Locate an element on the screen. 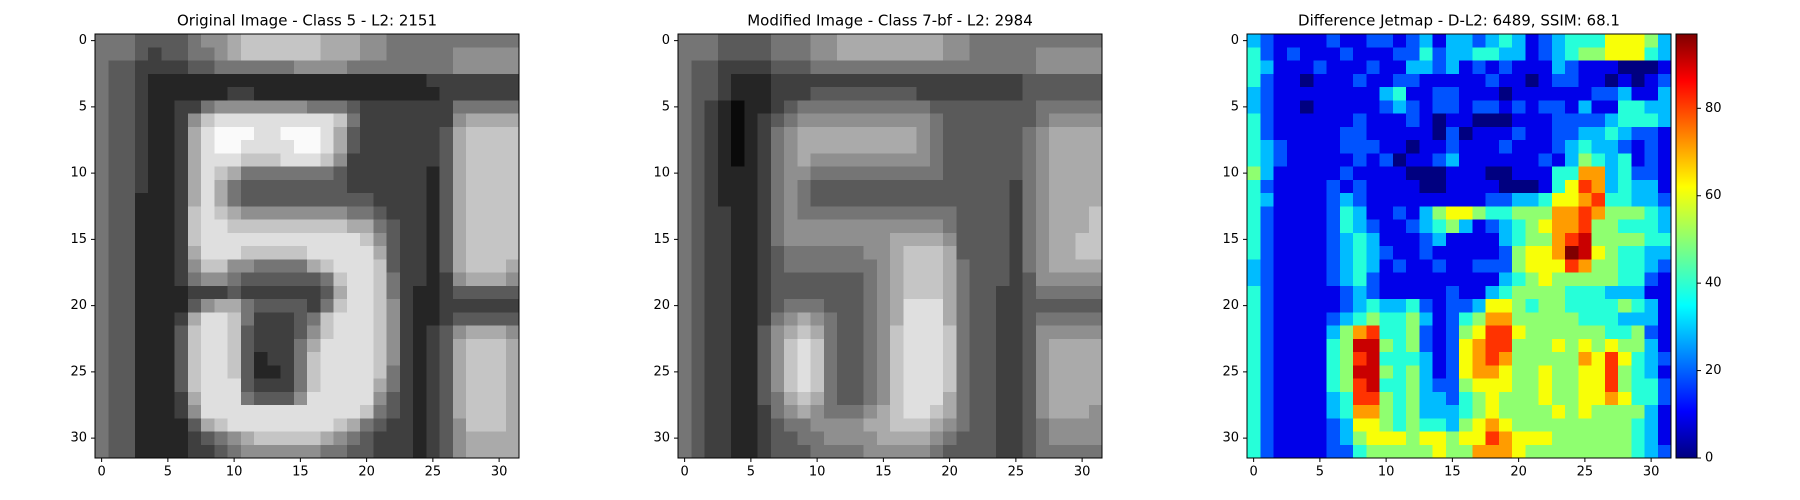  x-tick-label: 5 is located at coordinates (168, 472).